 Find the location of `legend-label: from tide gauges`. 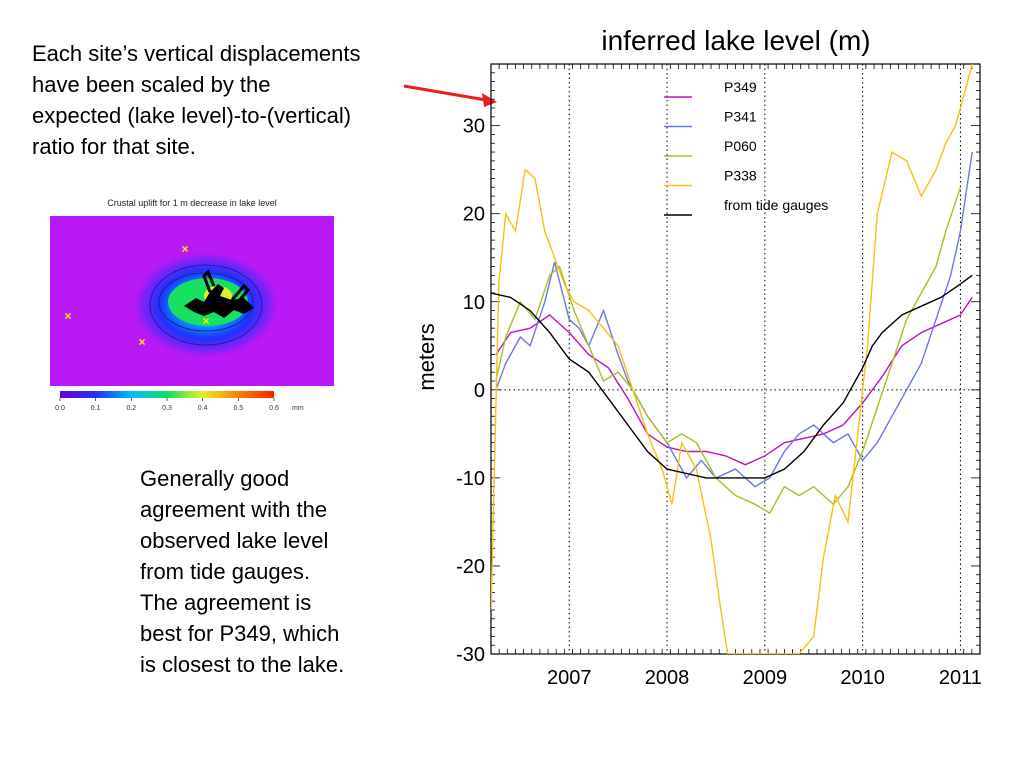

legend-label: from tide gauges is located at coordinates (776, 205).